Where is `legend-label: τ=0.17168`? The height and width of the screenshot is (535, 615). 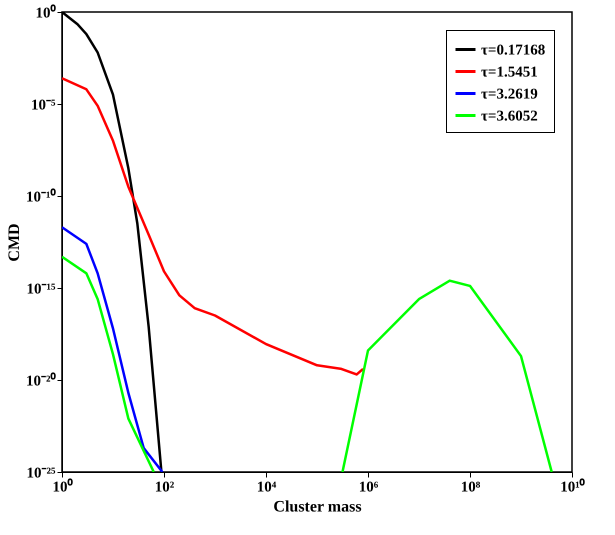
legend-label: τ=0.17168 is located at coordinates (513, 50).